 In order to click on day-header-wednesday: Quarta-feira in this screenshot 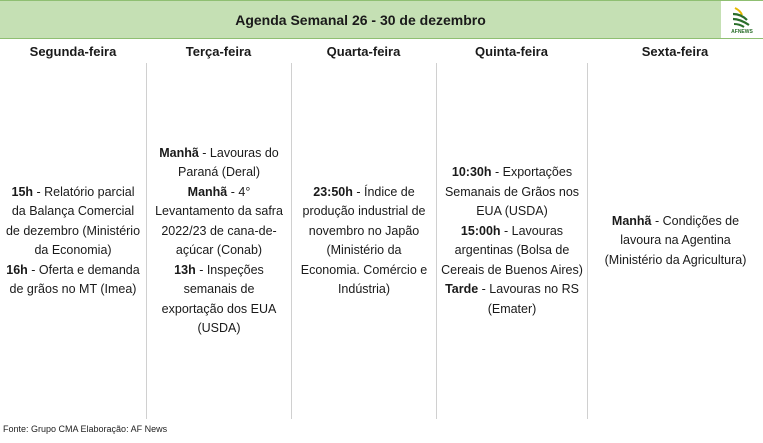, I will do `click(363, 51)`.